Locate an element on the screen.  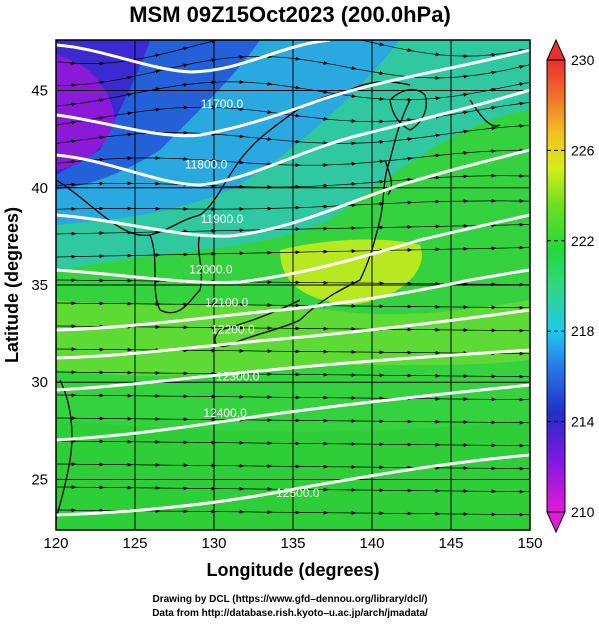
colorbar-tick-label: 218 is located at coordinates (583, 331).